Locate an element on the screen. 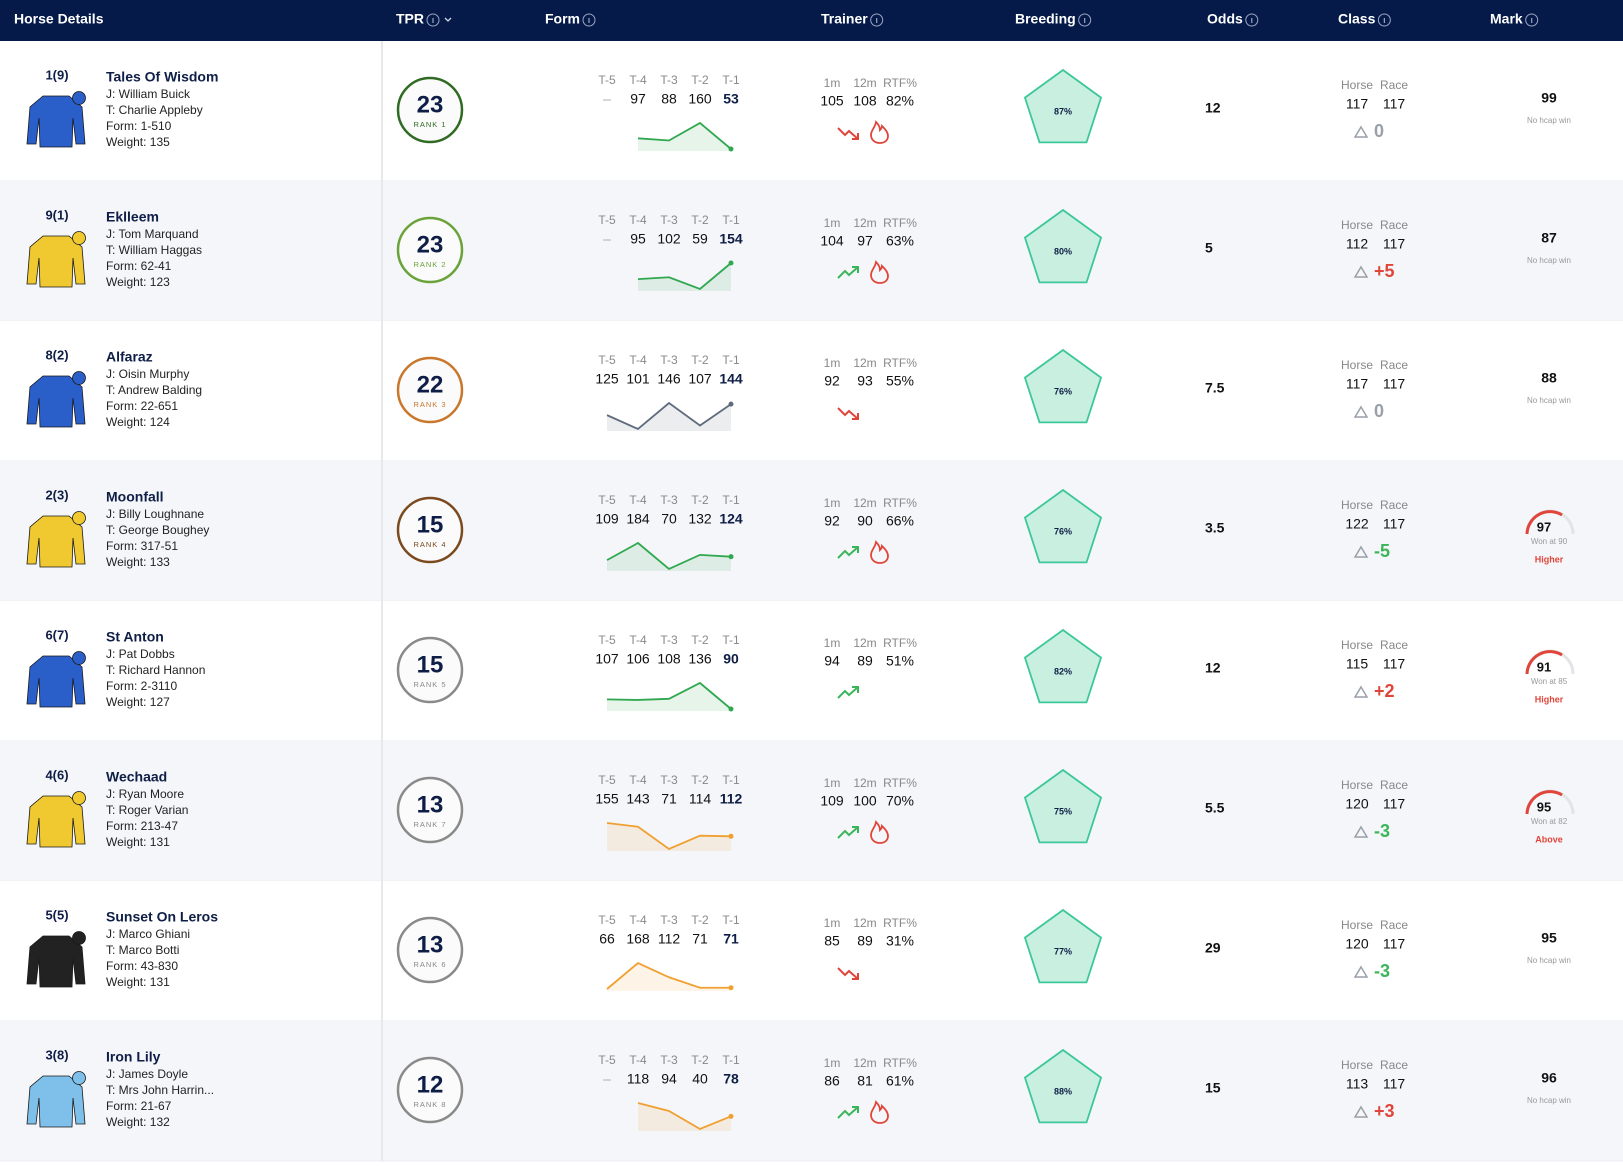  form-value: 155 is located at coordinates (607, 799).